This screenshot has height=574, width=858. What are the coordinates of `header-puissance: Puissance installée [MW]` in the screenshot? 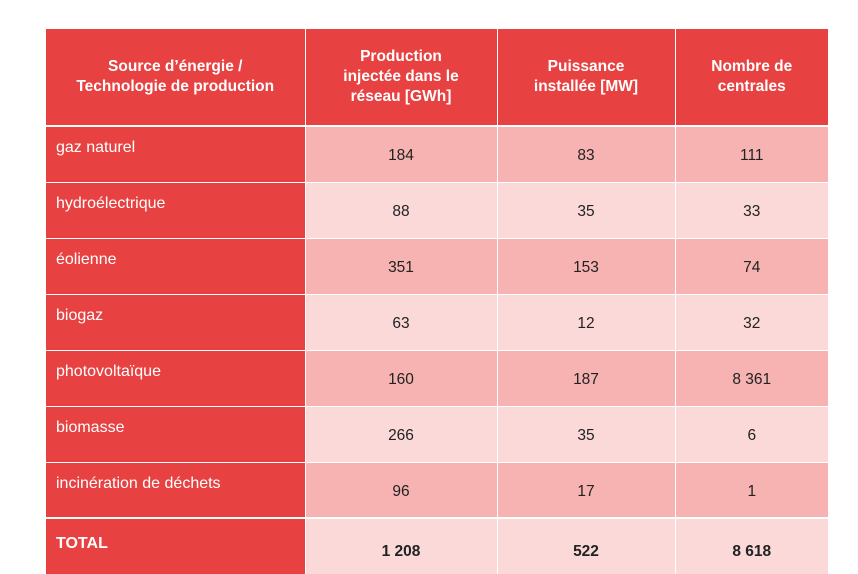 It's located at (585, 78).